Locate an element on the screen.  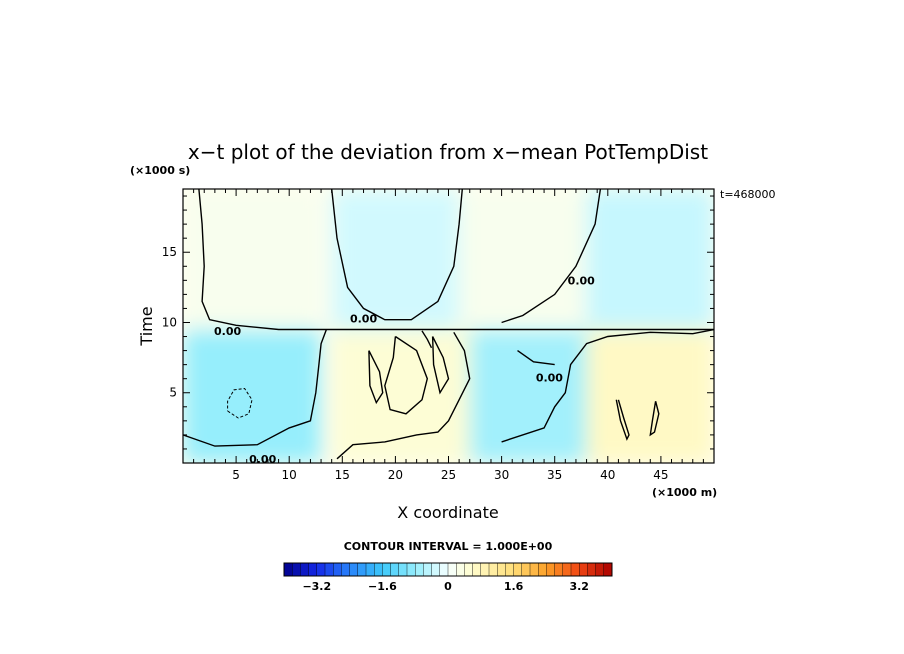
field-region-upper-far-right-cool is located at coordinates (650, 259).